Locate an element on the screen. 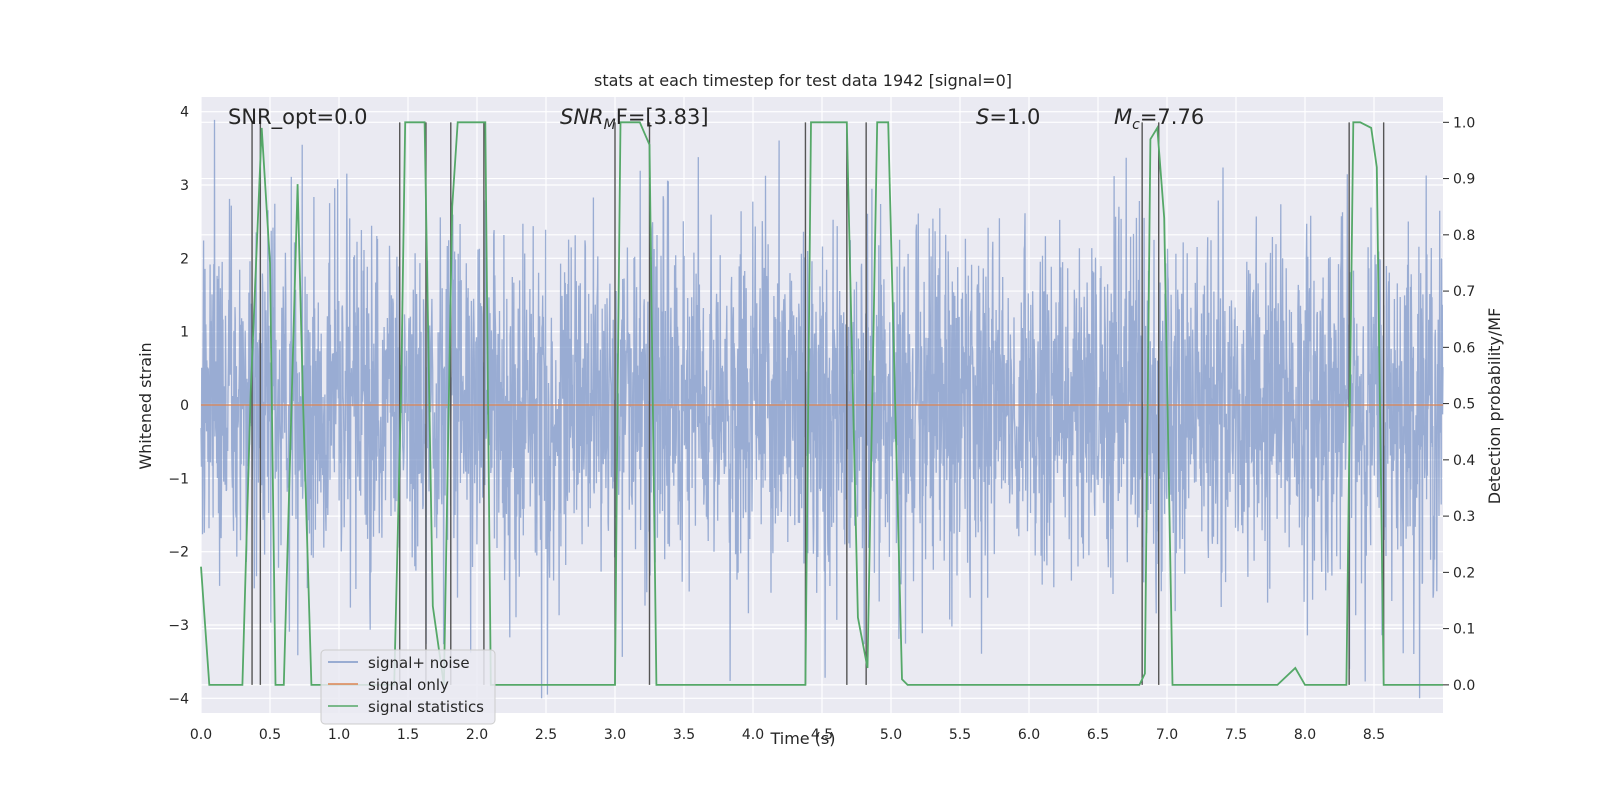 The width and height of the screenshot is (1600, 804). y-tick-label-4: 0 is located at coordinates (184, 406).